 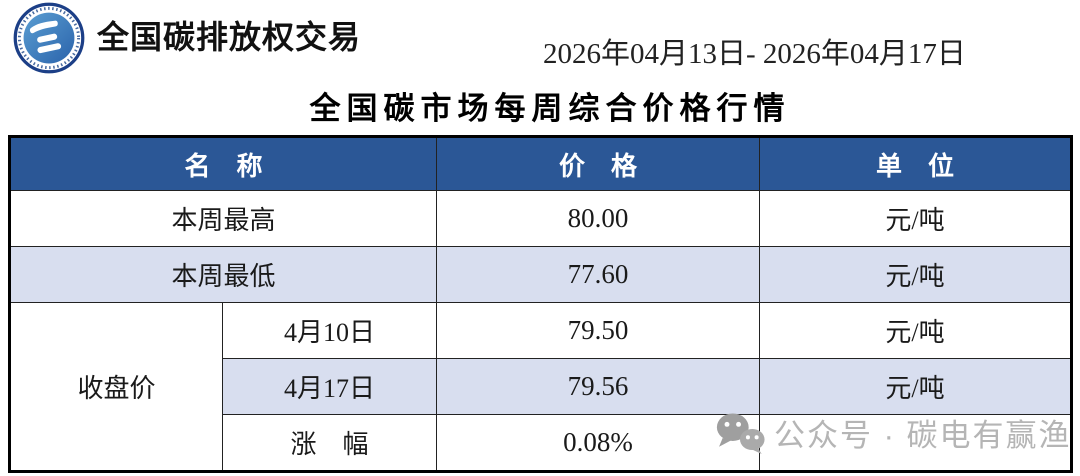 I want to click on wechat-watermark: 公众号 · 碳电有赢渔, so click(x=893, y=432).